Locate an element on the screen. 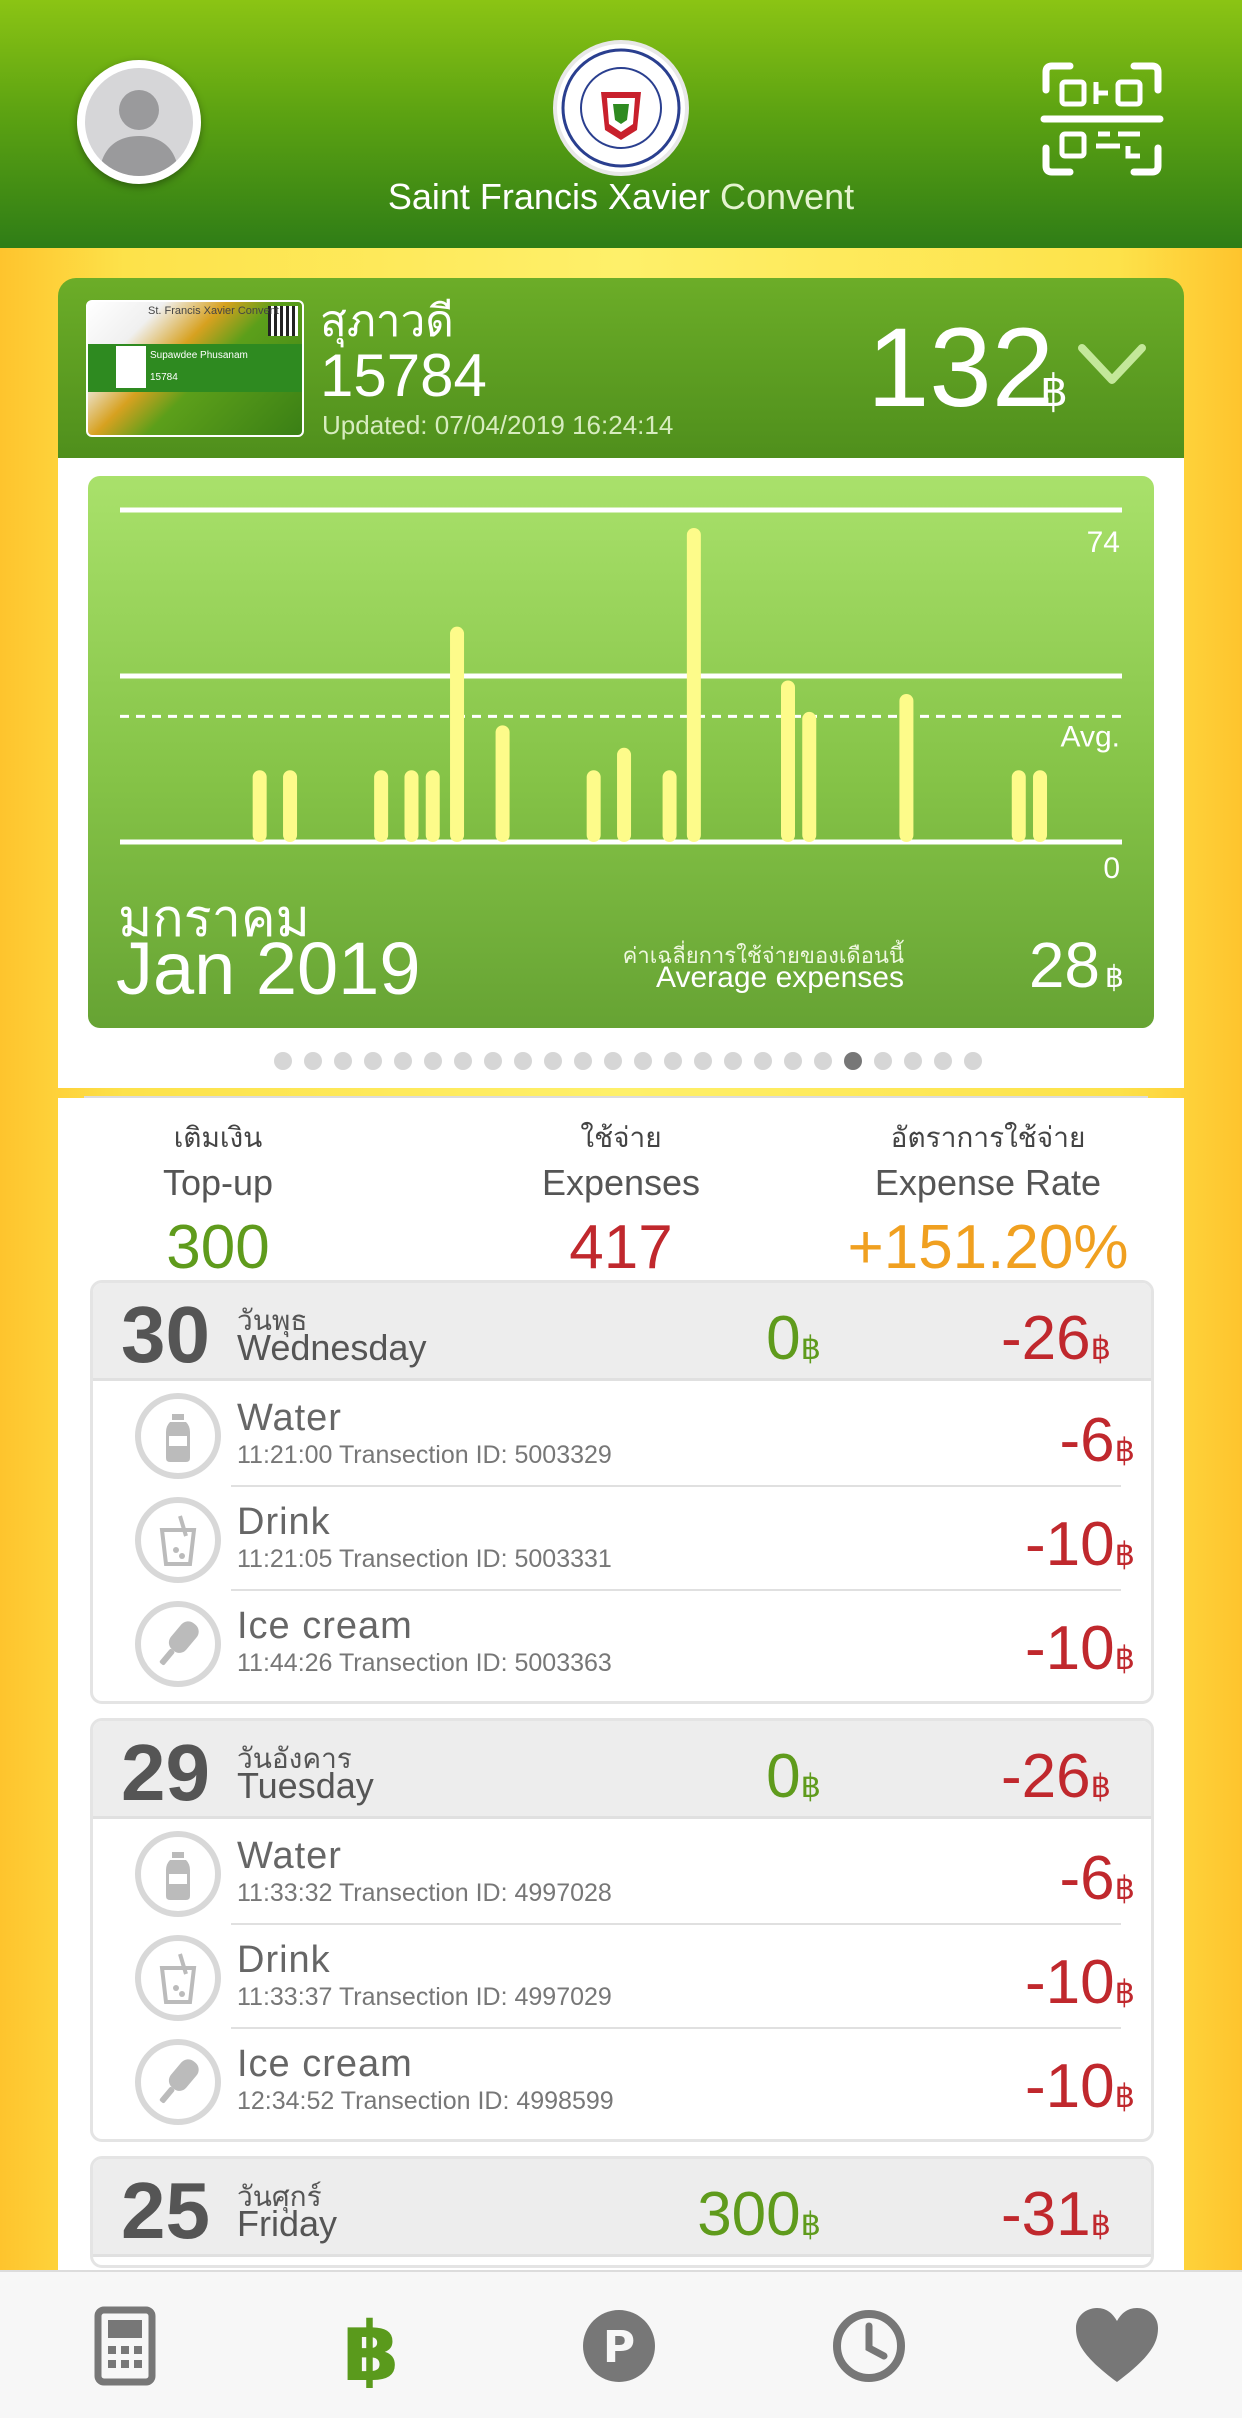 The height and width of the screenshot is (2418, 1242). card-thumb-school: St. Francis Xavier Convent is located at coordinates (213, 311).